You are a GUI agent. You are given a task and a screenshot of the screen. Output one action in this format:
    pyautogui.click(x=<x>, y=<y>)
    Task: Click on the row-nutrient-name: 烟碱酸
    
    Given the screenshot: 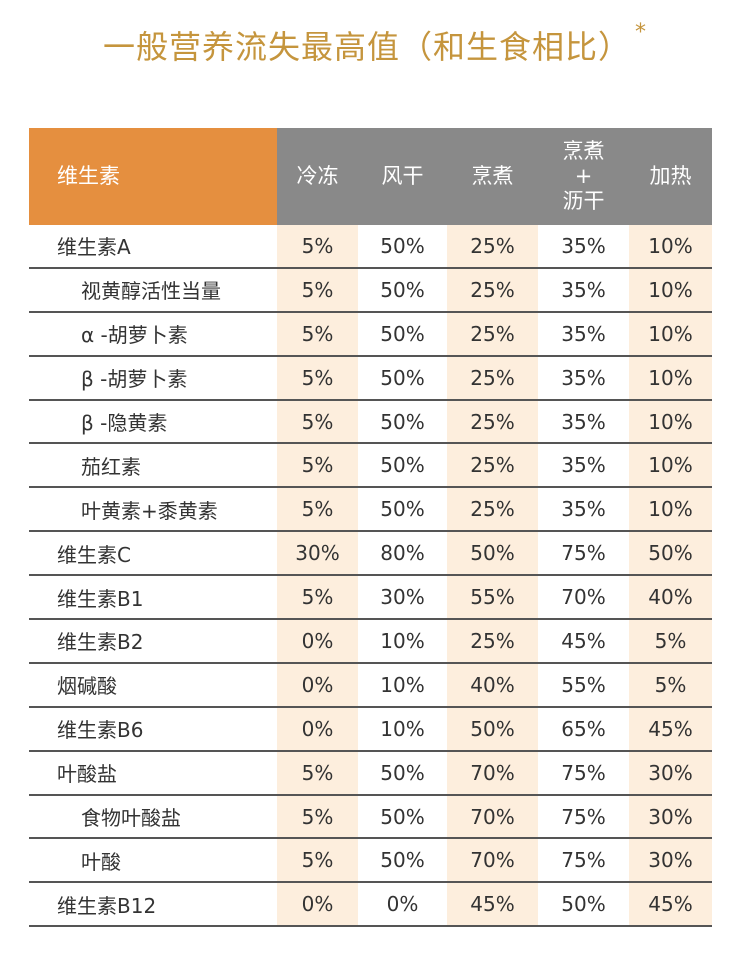 What is the action you would take?
    pyautogui.click(x=153, y=685)
    